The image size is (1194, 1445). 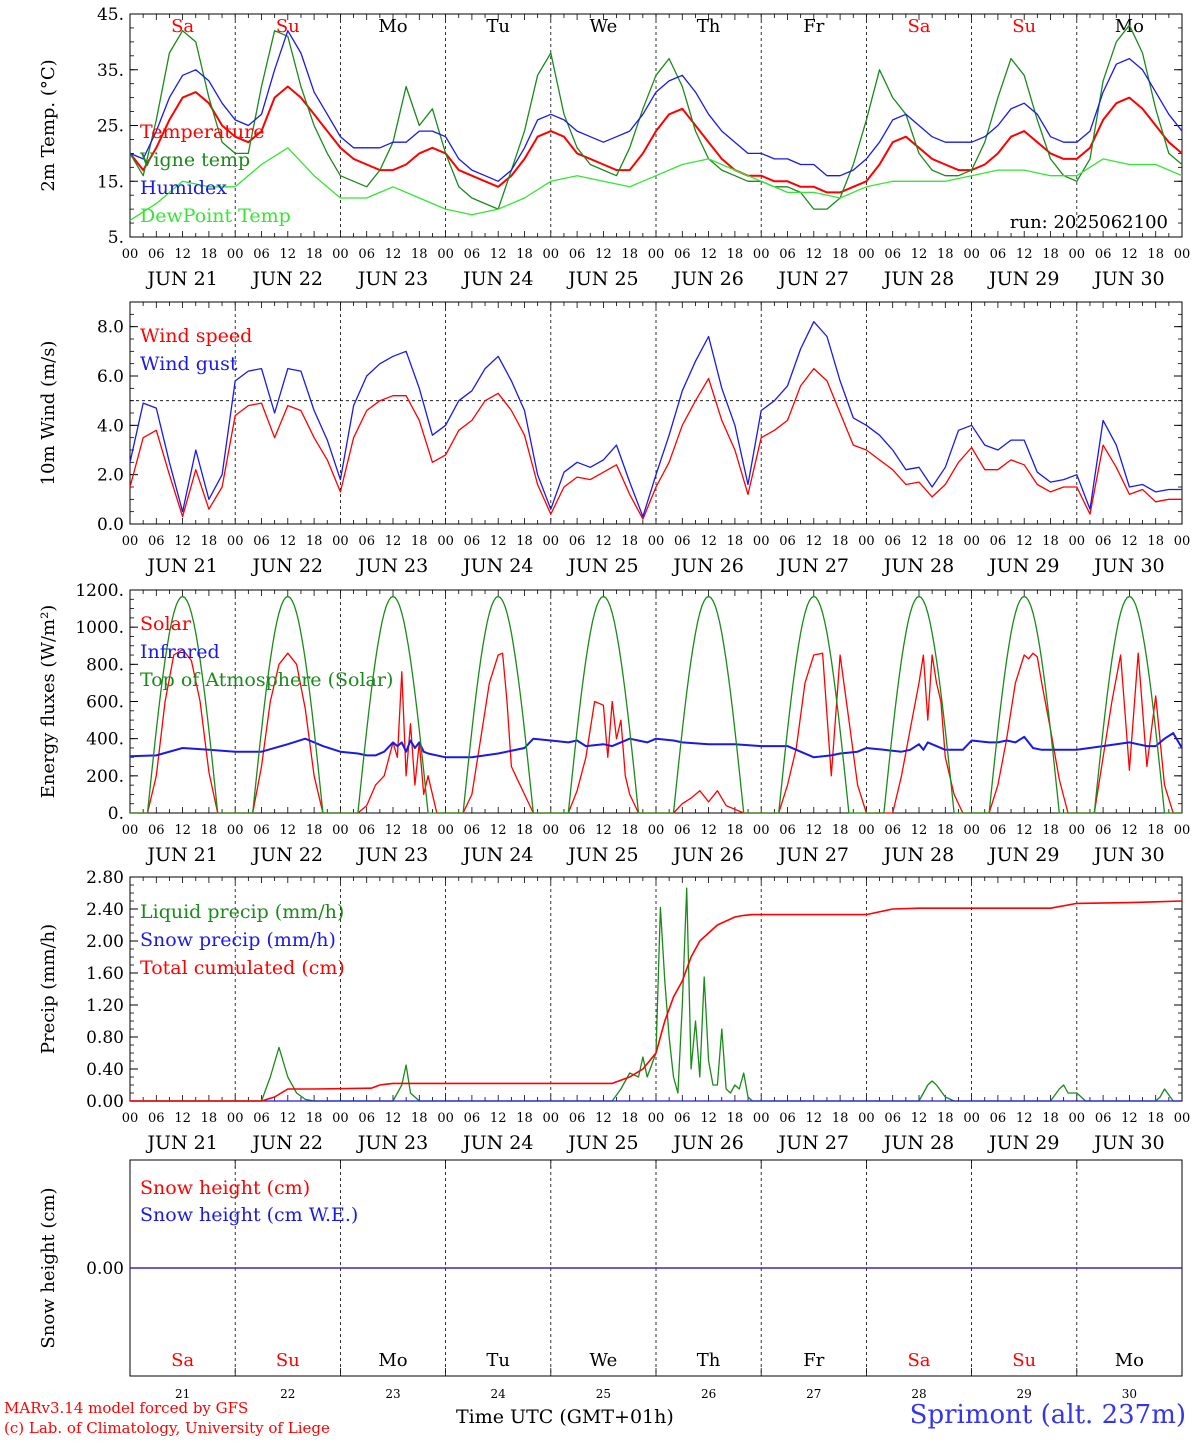 What do you see at coordinates (813, 1394) in the screenshot?
I see `day-number: 27` at bounding box center [813, 1394].